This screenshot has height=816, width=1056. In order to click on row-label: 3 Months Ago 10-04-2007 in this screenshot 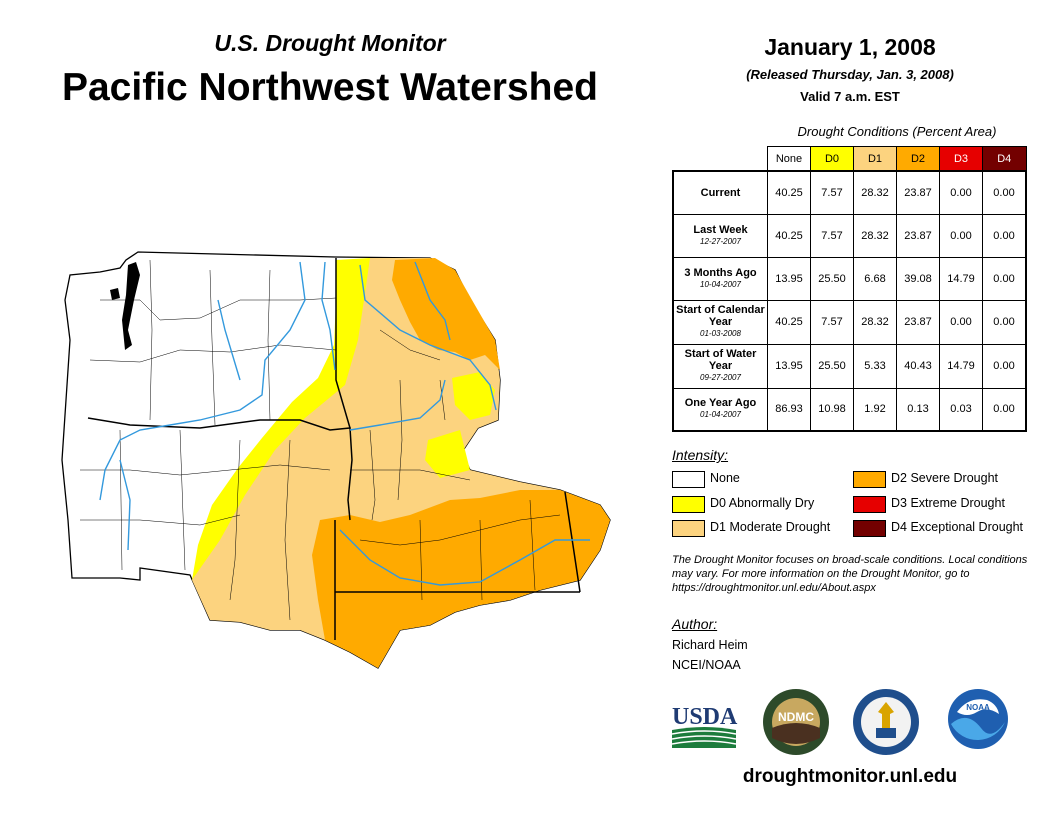, I will do `click(720, 278)`.